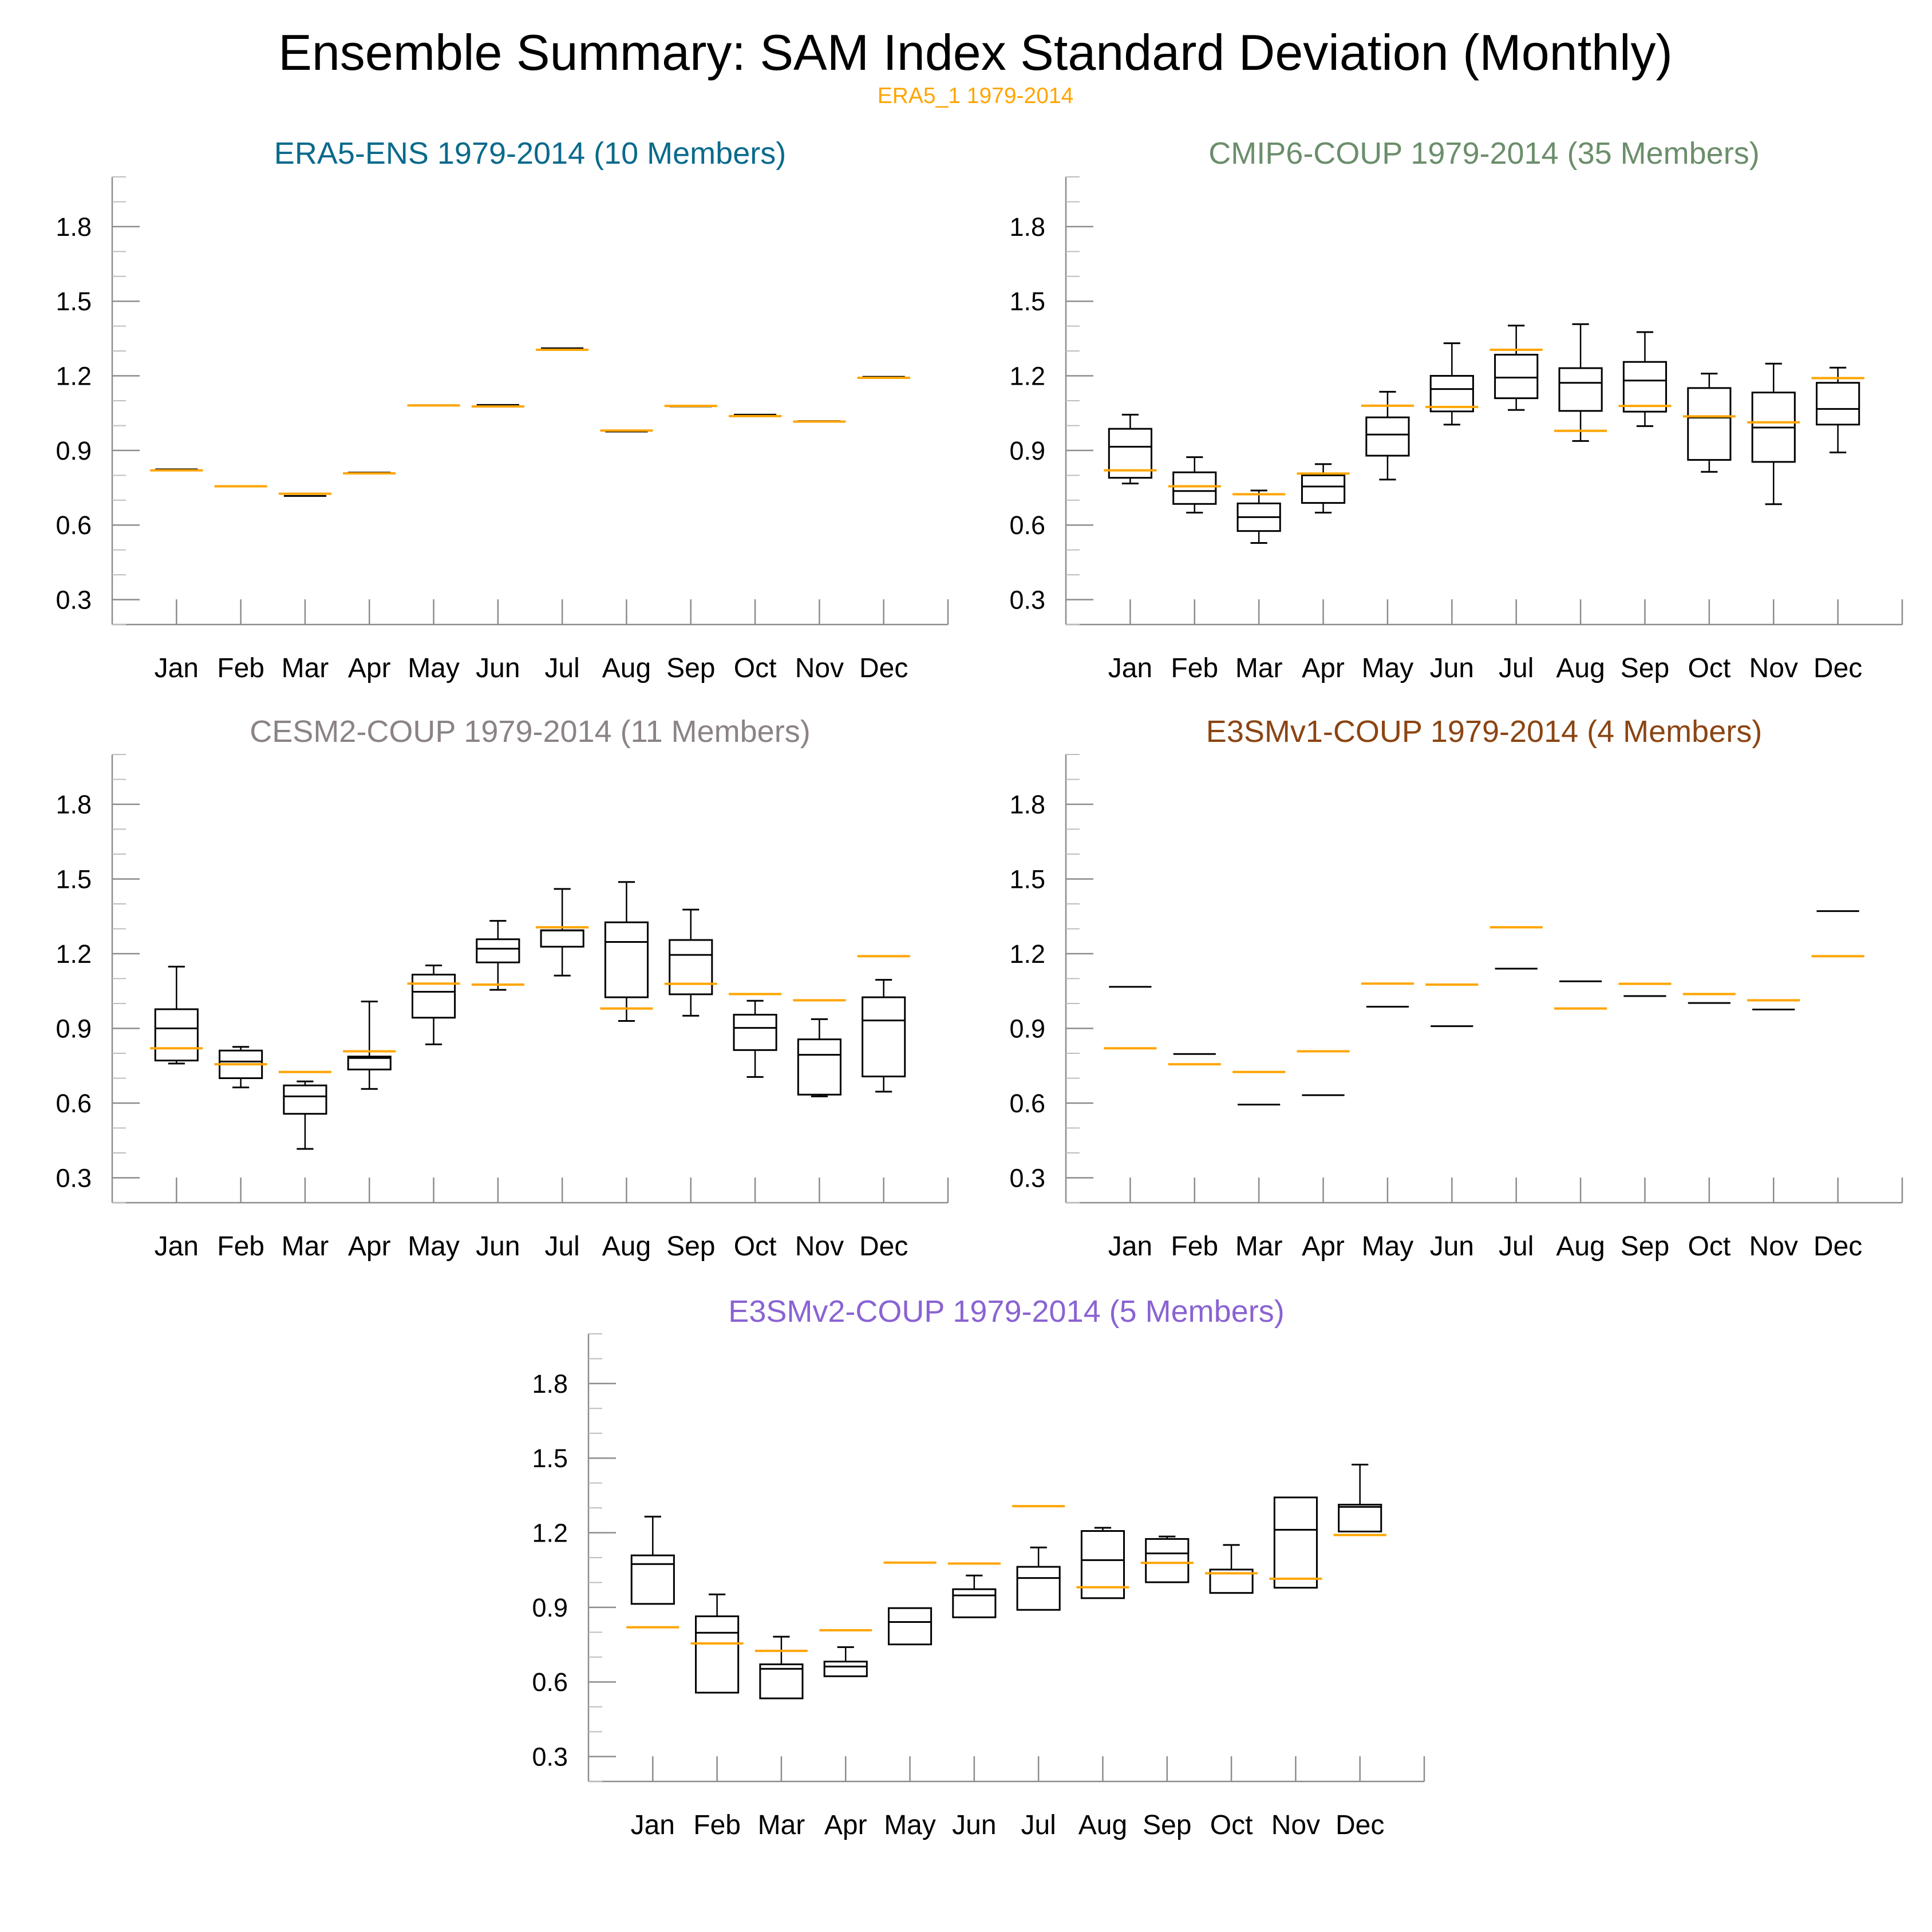 The width and height of the screenshot is (1932, 1932). What do you see at coordinates (1483, 153) in the screenshot?
I see `panel-title: CMIP6-COUP 1979-2014 (35 Members)` at bounding box center [1483, 153].